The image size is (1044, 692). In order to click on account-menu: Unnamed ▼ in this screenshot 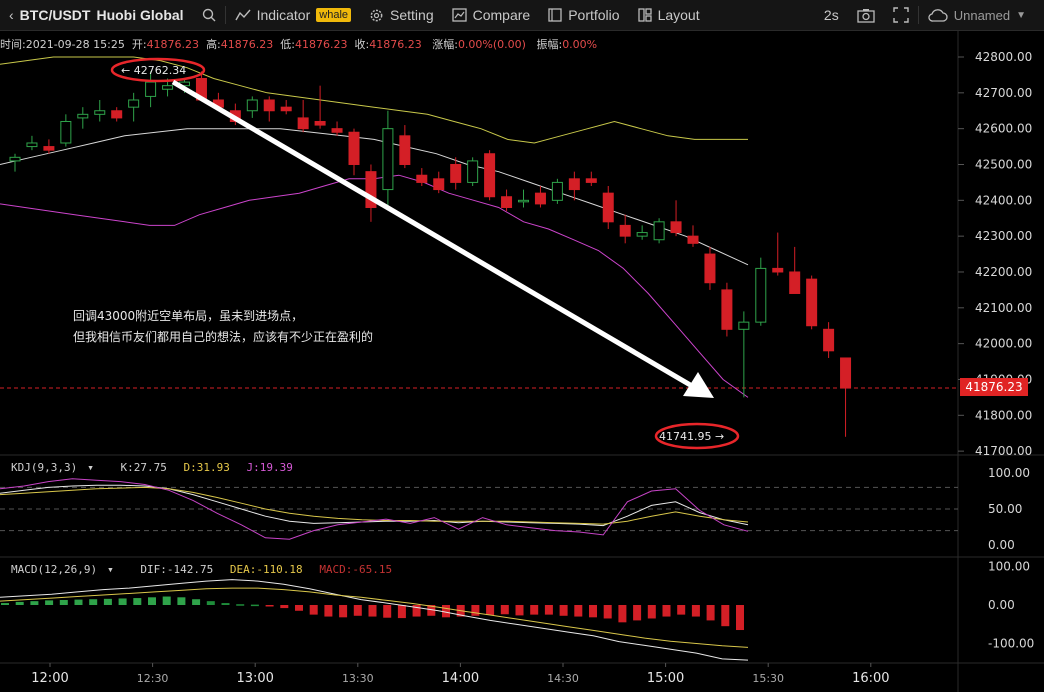, I will do `click(981, 15)`.